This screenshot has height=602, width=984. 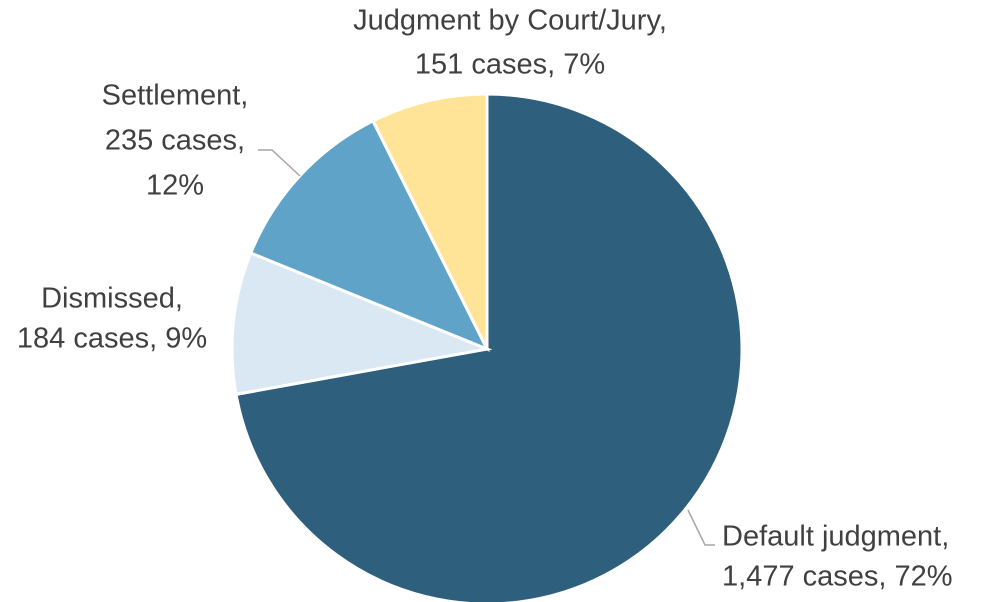 What do you see at coordinates (837, 577) in the screenshot?
I see `data-label: 1,477 cases, 72%` at bounding box center [837, 577].